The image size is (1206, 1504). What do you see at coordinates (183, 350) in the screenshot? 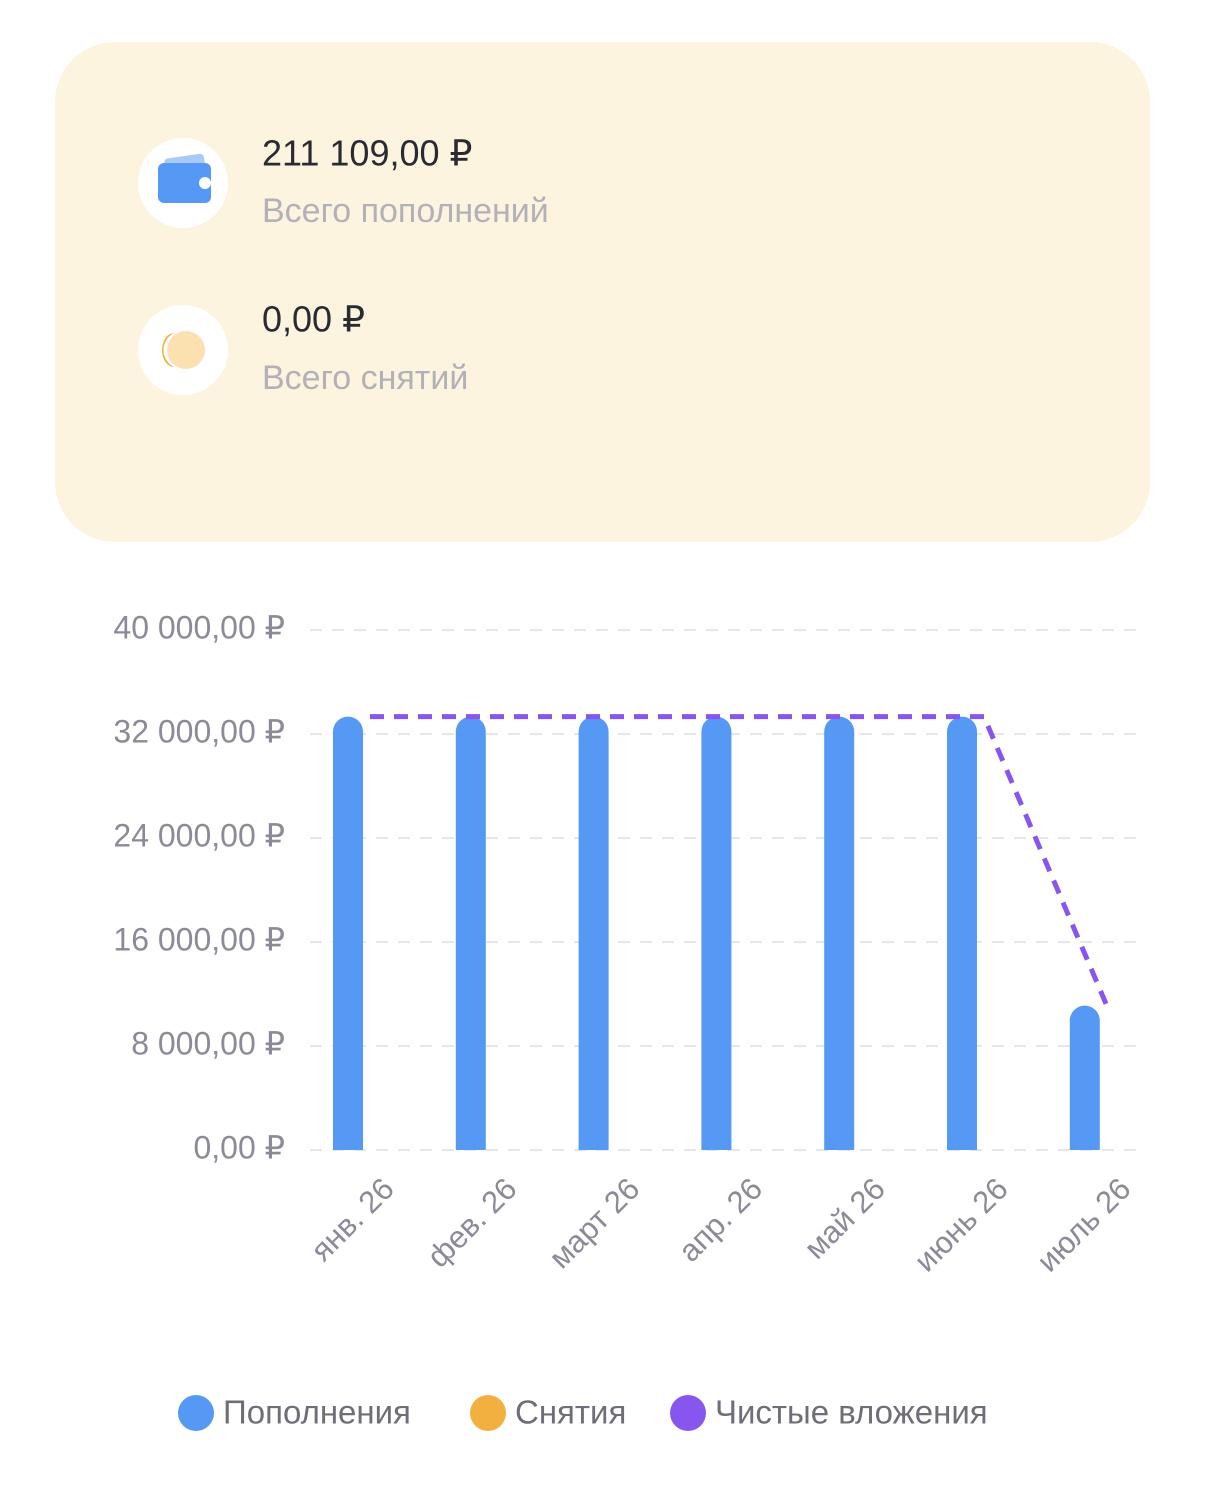
I see `withdraw-icon` at bounding box center [183, 350].